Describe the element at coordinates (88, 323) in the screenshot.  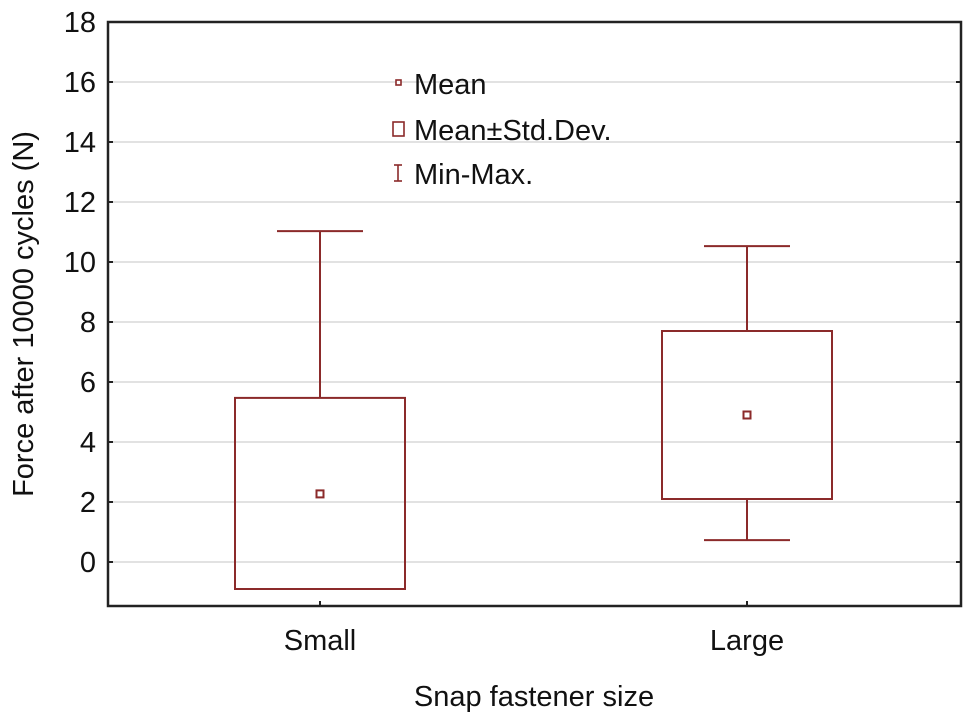
I see `y-tick-label: 8` at that location.